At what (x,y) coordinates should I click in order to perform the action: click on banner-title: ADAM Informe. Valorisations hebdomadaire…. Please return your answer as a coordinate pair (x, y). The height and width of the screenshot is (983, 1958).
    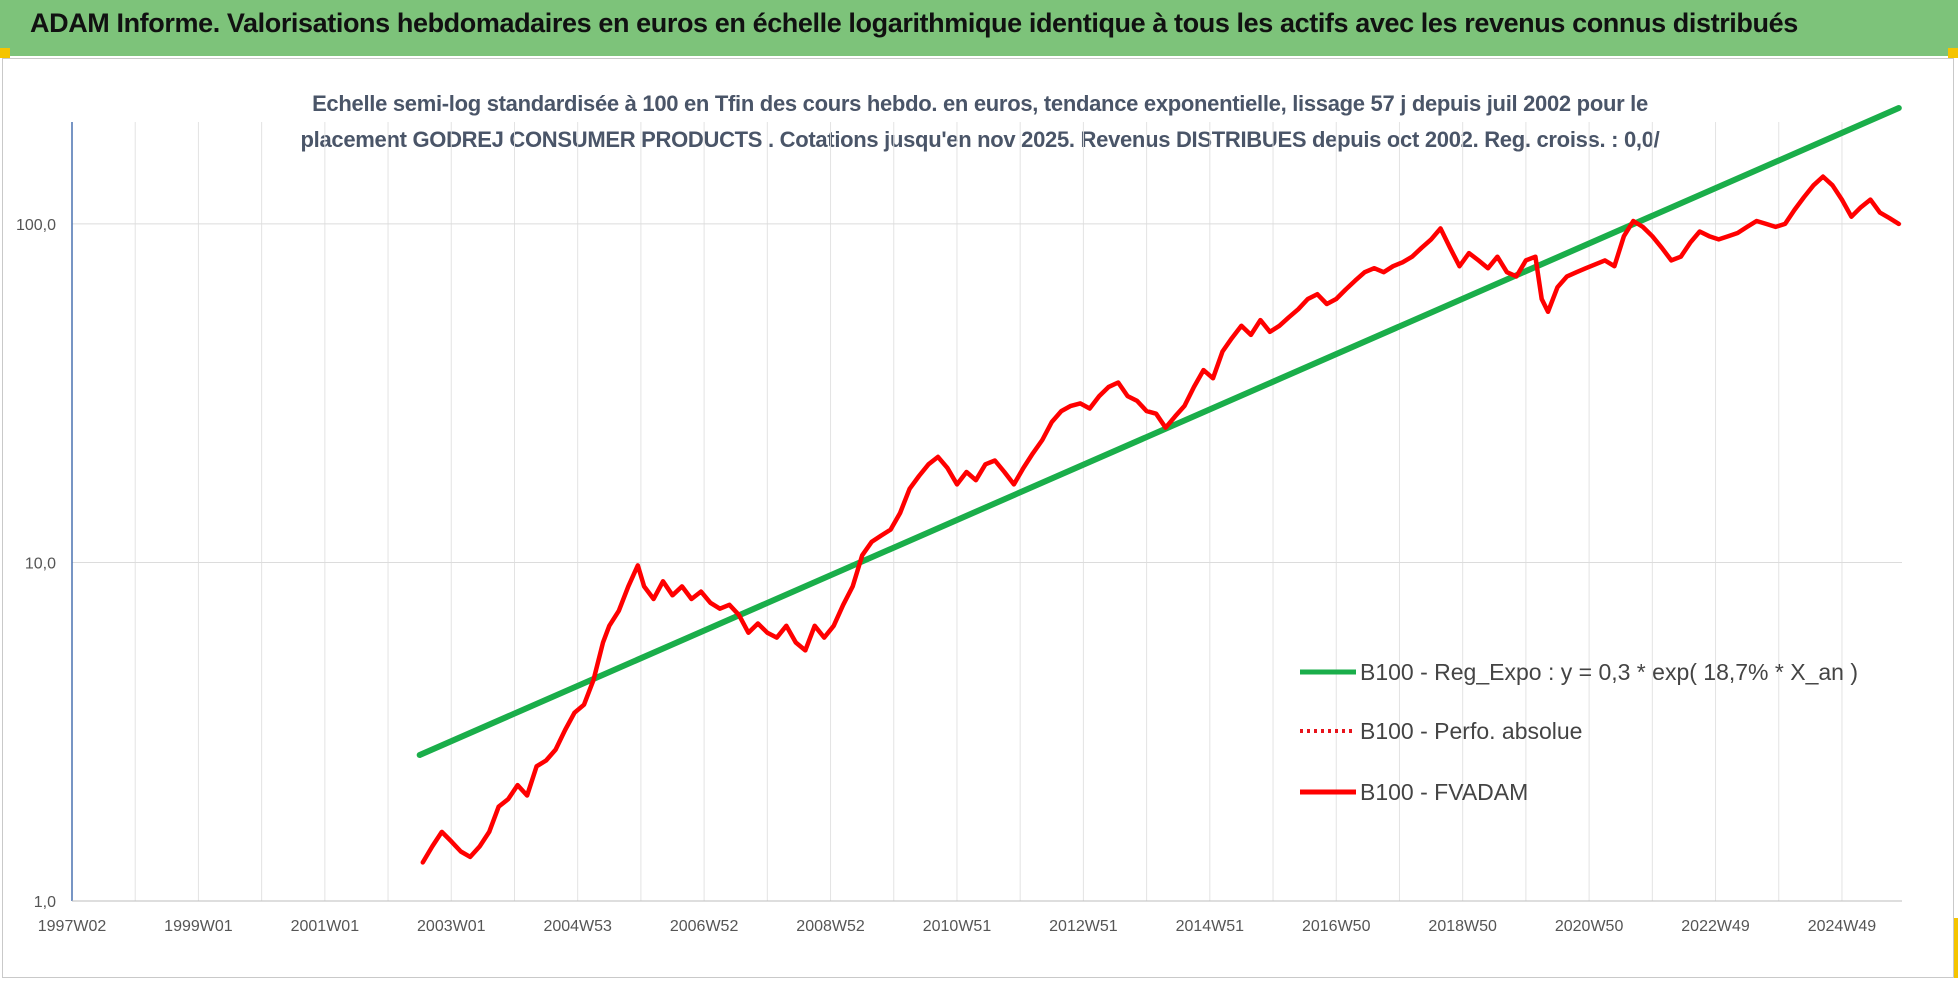
    Looking at the image, I should click on (914, 23).